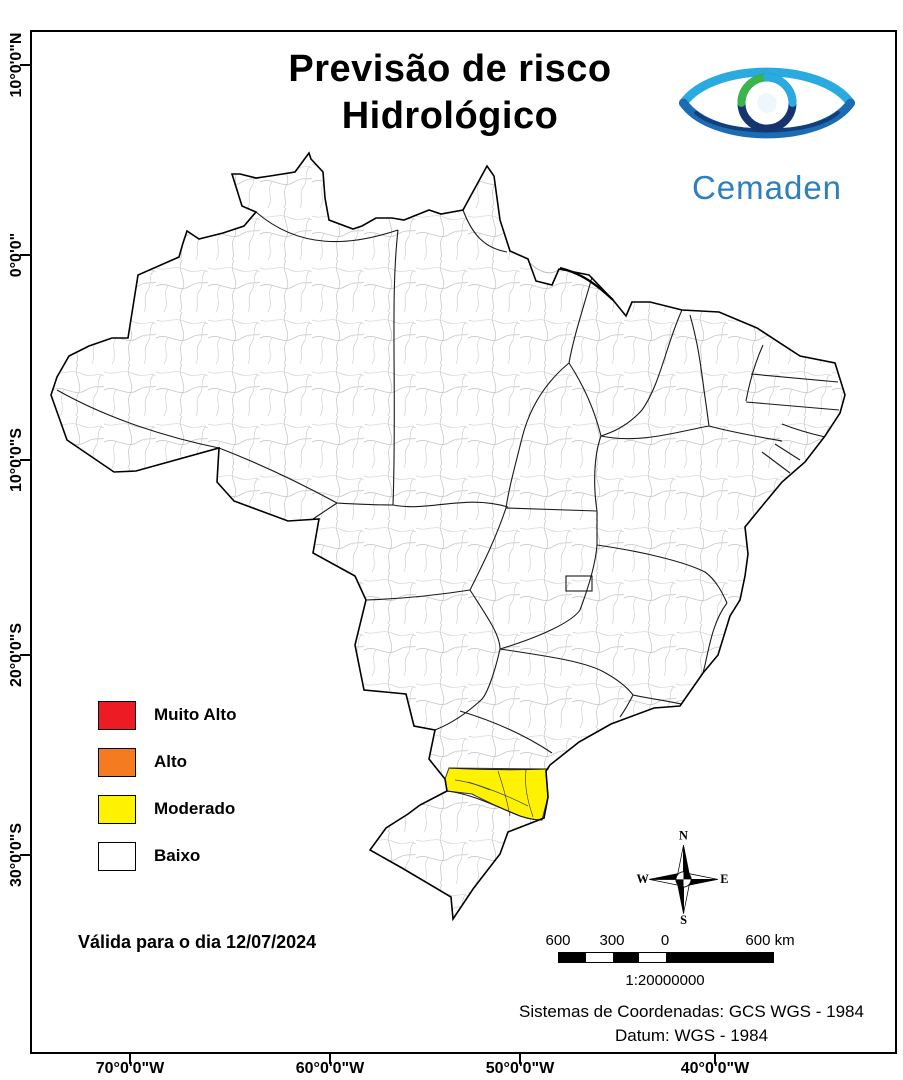 The image size is (903, 1080). Describe the element at coordinates (117, 715) in the screenshot. I see `legend-swatch-muito-alto` at that location.